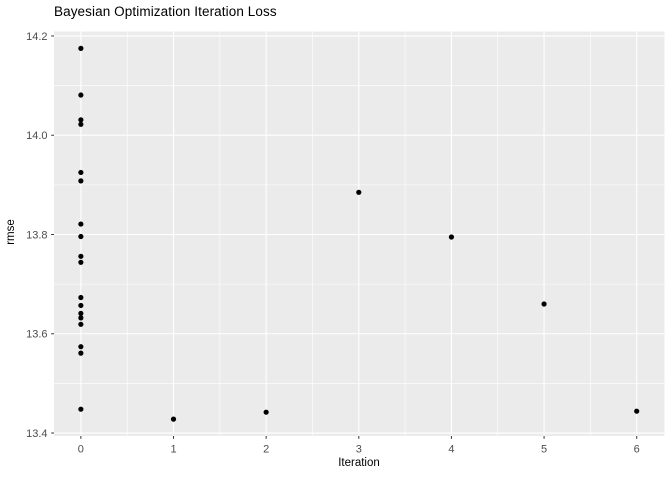 This screenshot has width=672, height=480. Describe the element at coordinates (11, 232) in the screenshot. I see `y-axis-title: rmse` at that location.